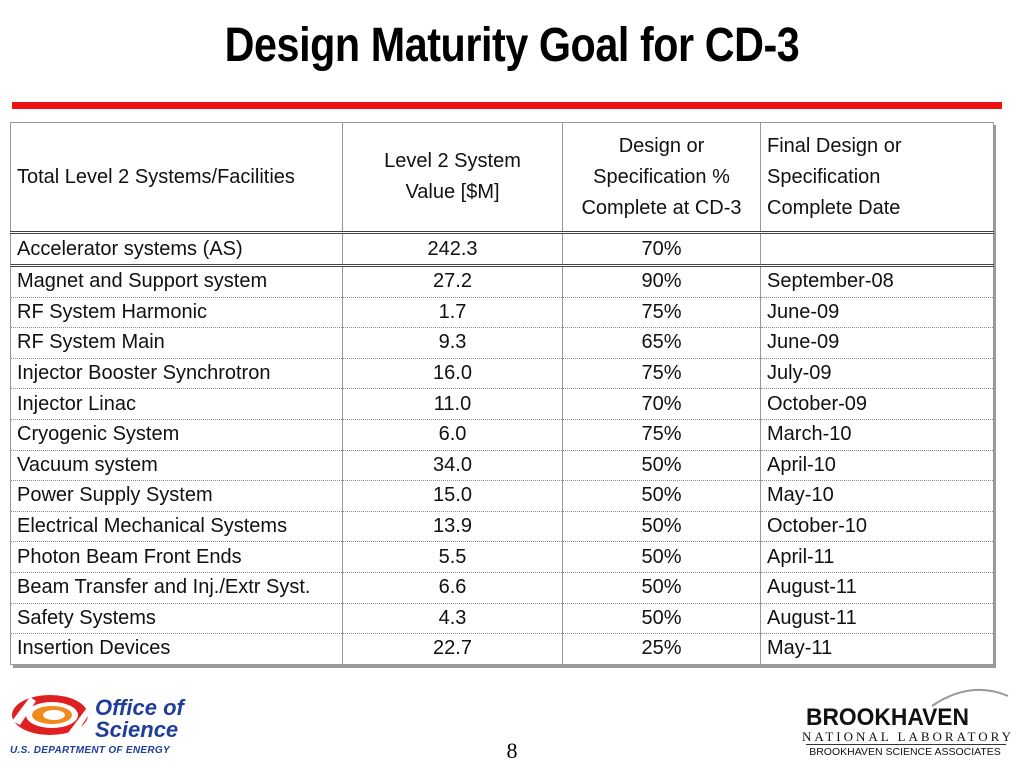 The height and width of the screenshot is (768, 1024). I want to click on system-name: Photon Beam Front Ends, so click(176, 557).